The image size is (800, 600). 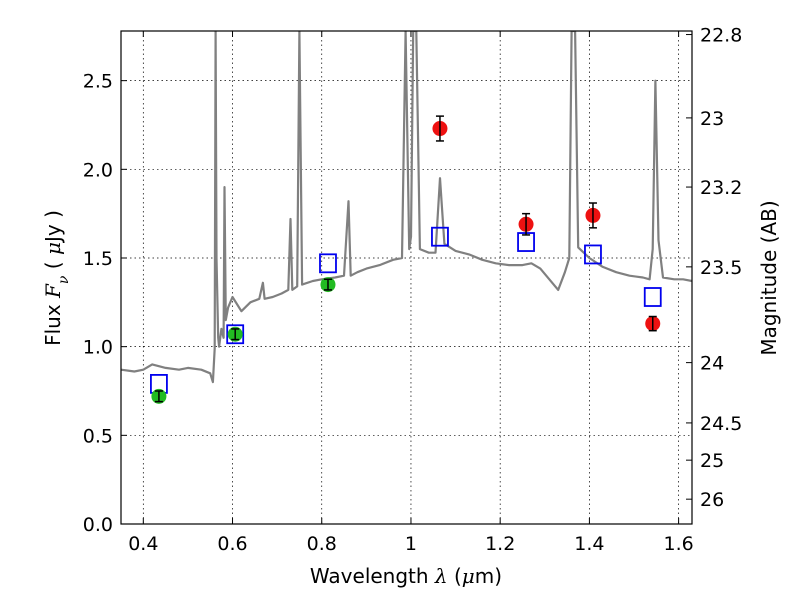 I want to click on right-tick-label: 26, so click(x=712, y=500).